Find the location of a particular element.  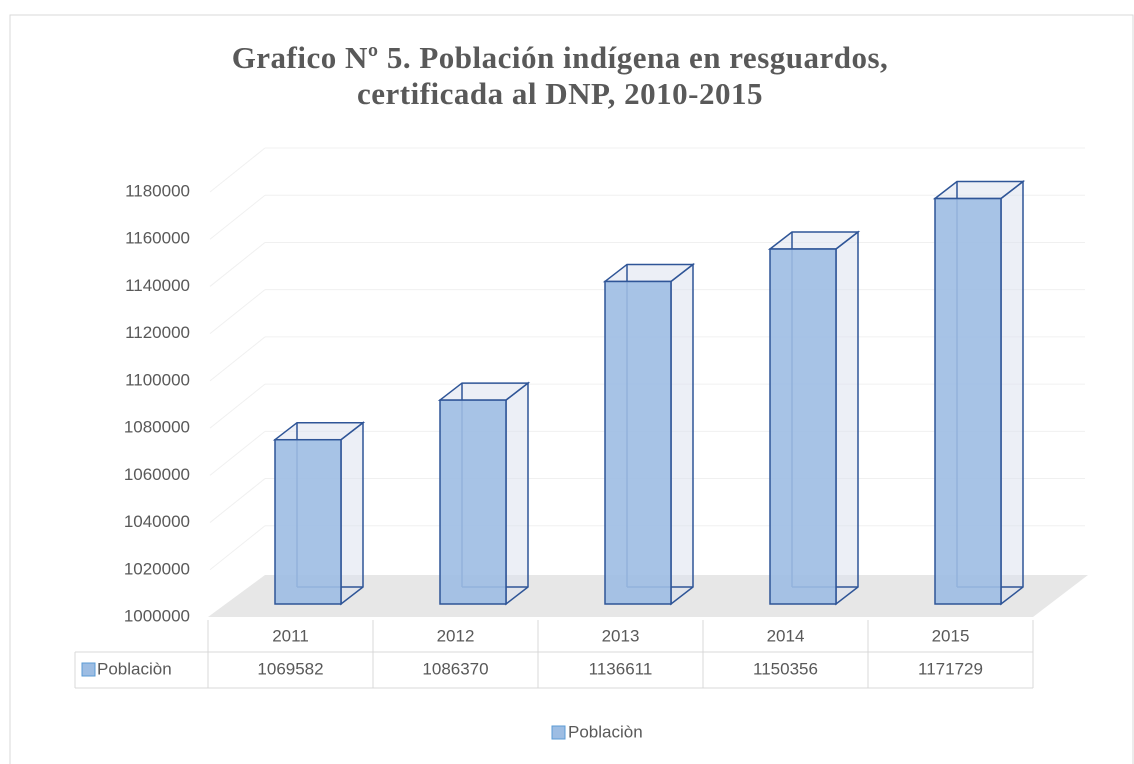

y-tick-label: 1120000 is located at coordinates (157, 332).